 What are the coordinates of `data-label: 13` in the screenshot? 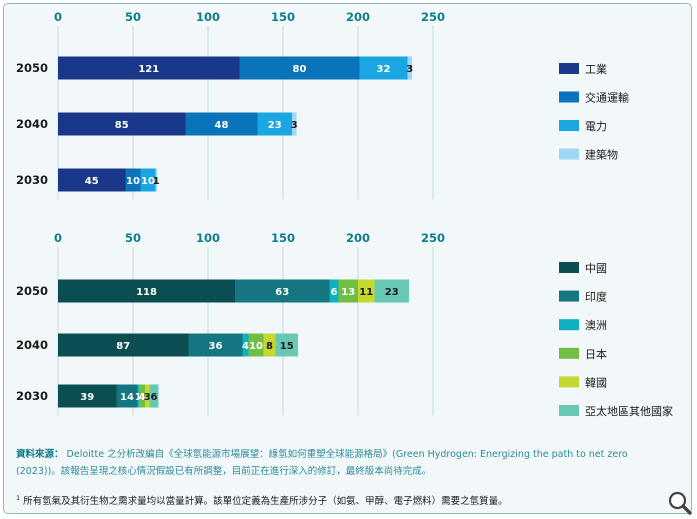 It's located at (348, 292).